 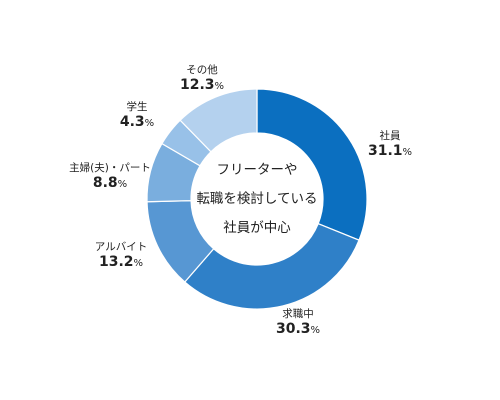 I want to click on center-text-line-3: 社員が中心, so click(x=257, y=228).